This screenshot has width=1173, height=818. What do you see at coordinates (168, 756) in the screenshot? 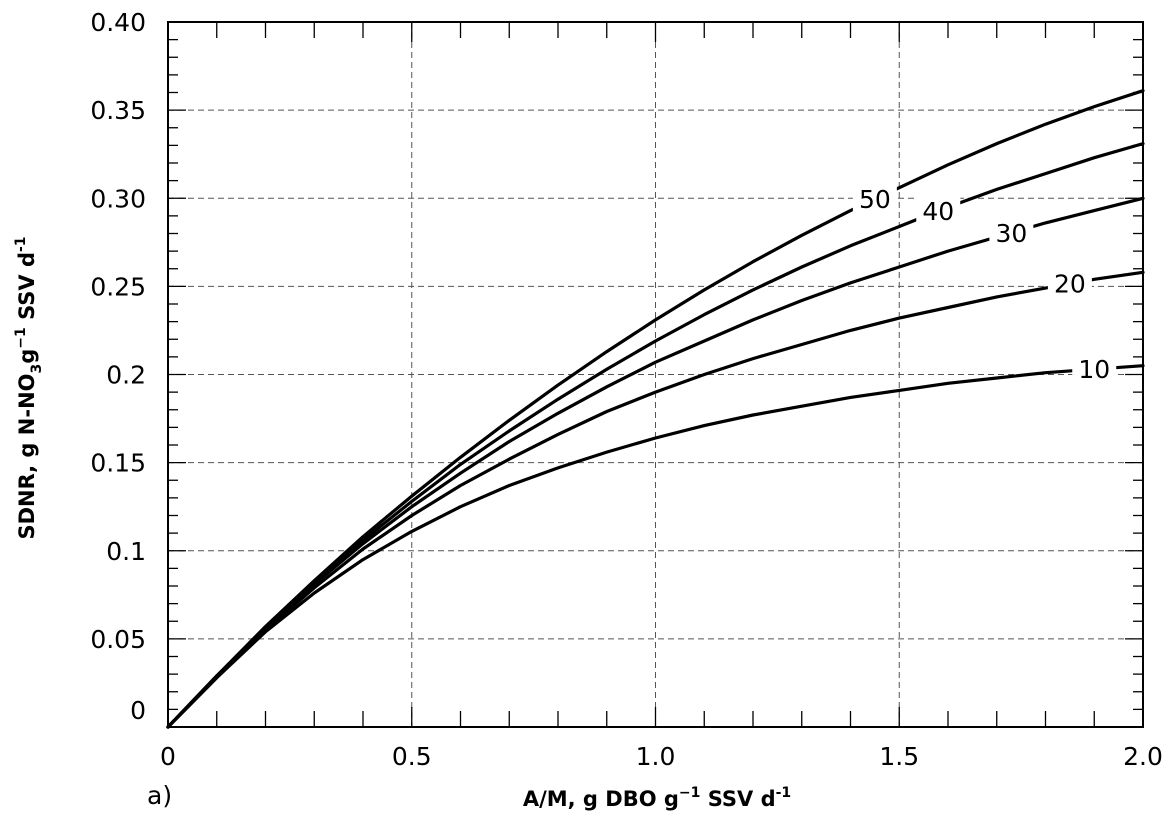
I see `x-tick-label: 0` at bounding box center [168, 756].